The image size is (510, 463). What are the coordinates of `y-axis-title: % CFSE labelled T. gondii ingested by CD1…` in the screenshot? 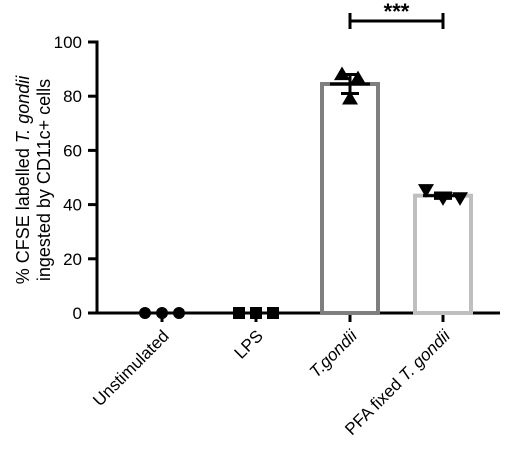 It's located at (33, 179).